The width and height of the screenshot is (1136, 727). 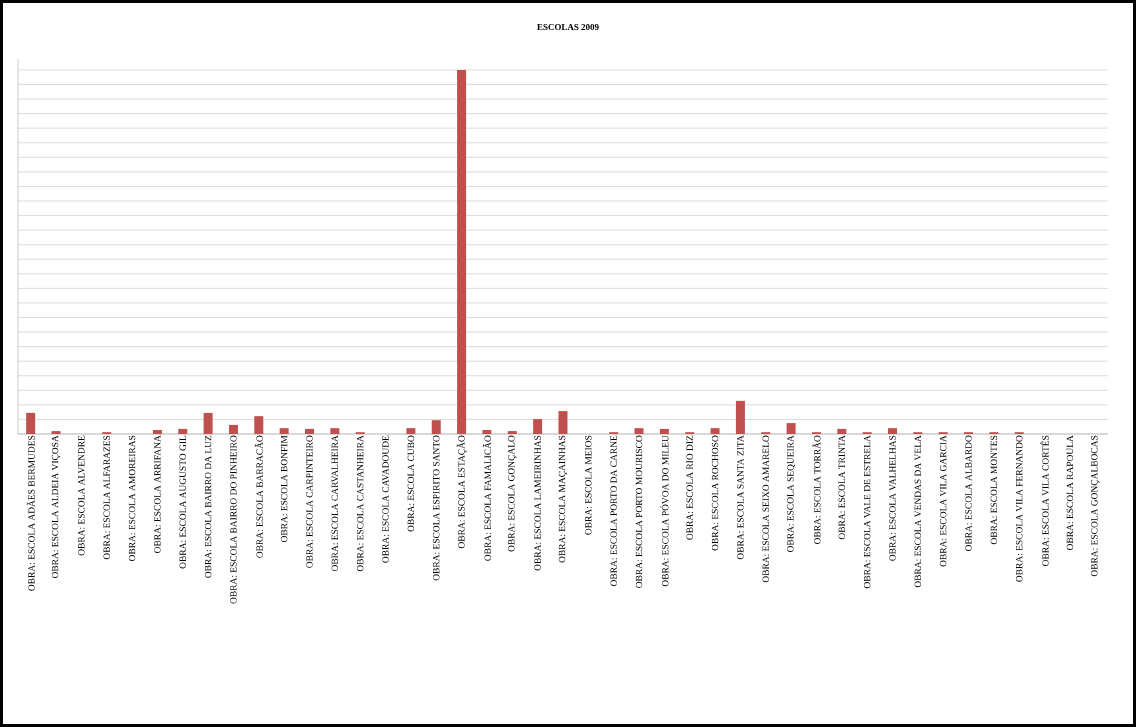 I want to click on x-tick-label: OBRA: ESCOLA BONFIM, so click(x=284, y=489).